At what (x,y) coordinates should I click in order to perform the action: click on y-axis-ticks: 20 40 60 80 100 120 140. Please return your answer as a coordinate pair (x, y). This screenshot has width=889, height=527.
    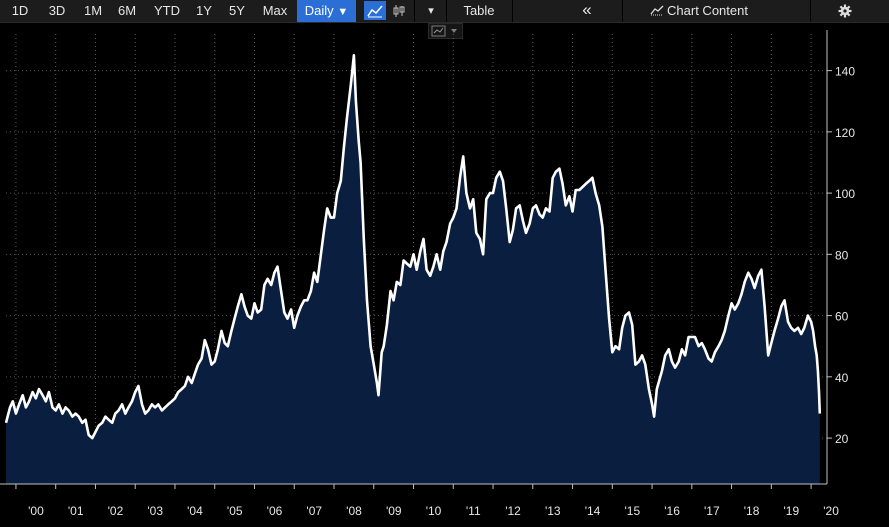
    Looking at the image, I should click on (841, 255).